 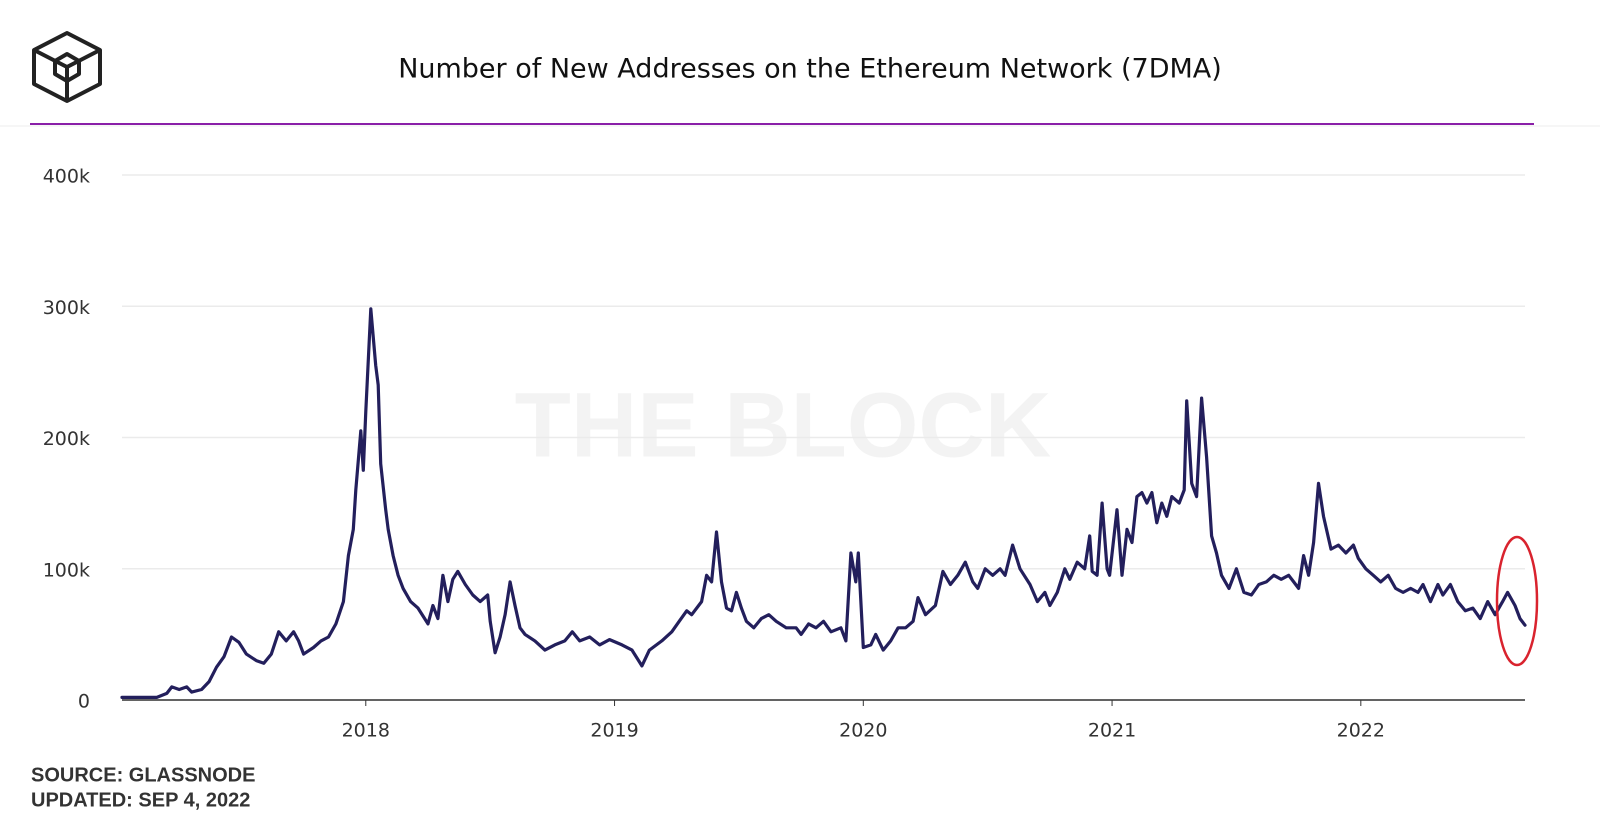 I want to click on x-tick-label: 2020, so click(x=863, y=731).